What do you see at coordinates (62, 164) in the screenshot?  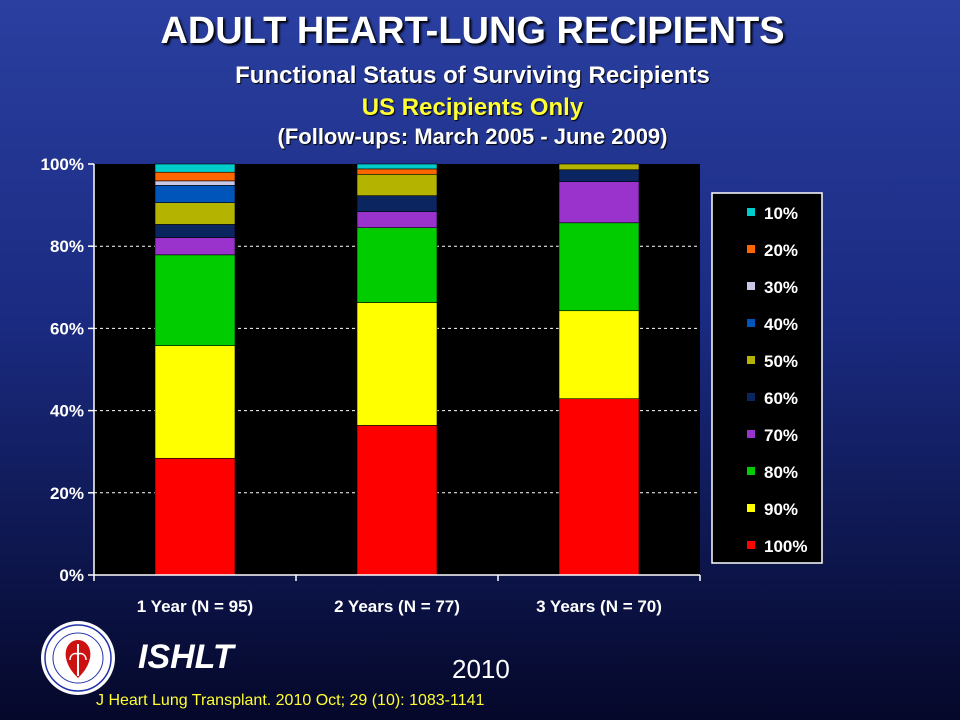 I see `y-tick-label: 100%` at bounding box center [62, 164].